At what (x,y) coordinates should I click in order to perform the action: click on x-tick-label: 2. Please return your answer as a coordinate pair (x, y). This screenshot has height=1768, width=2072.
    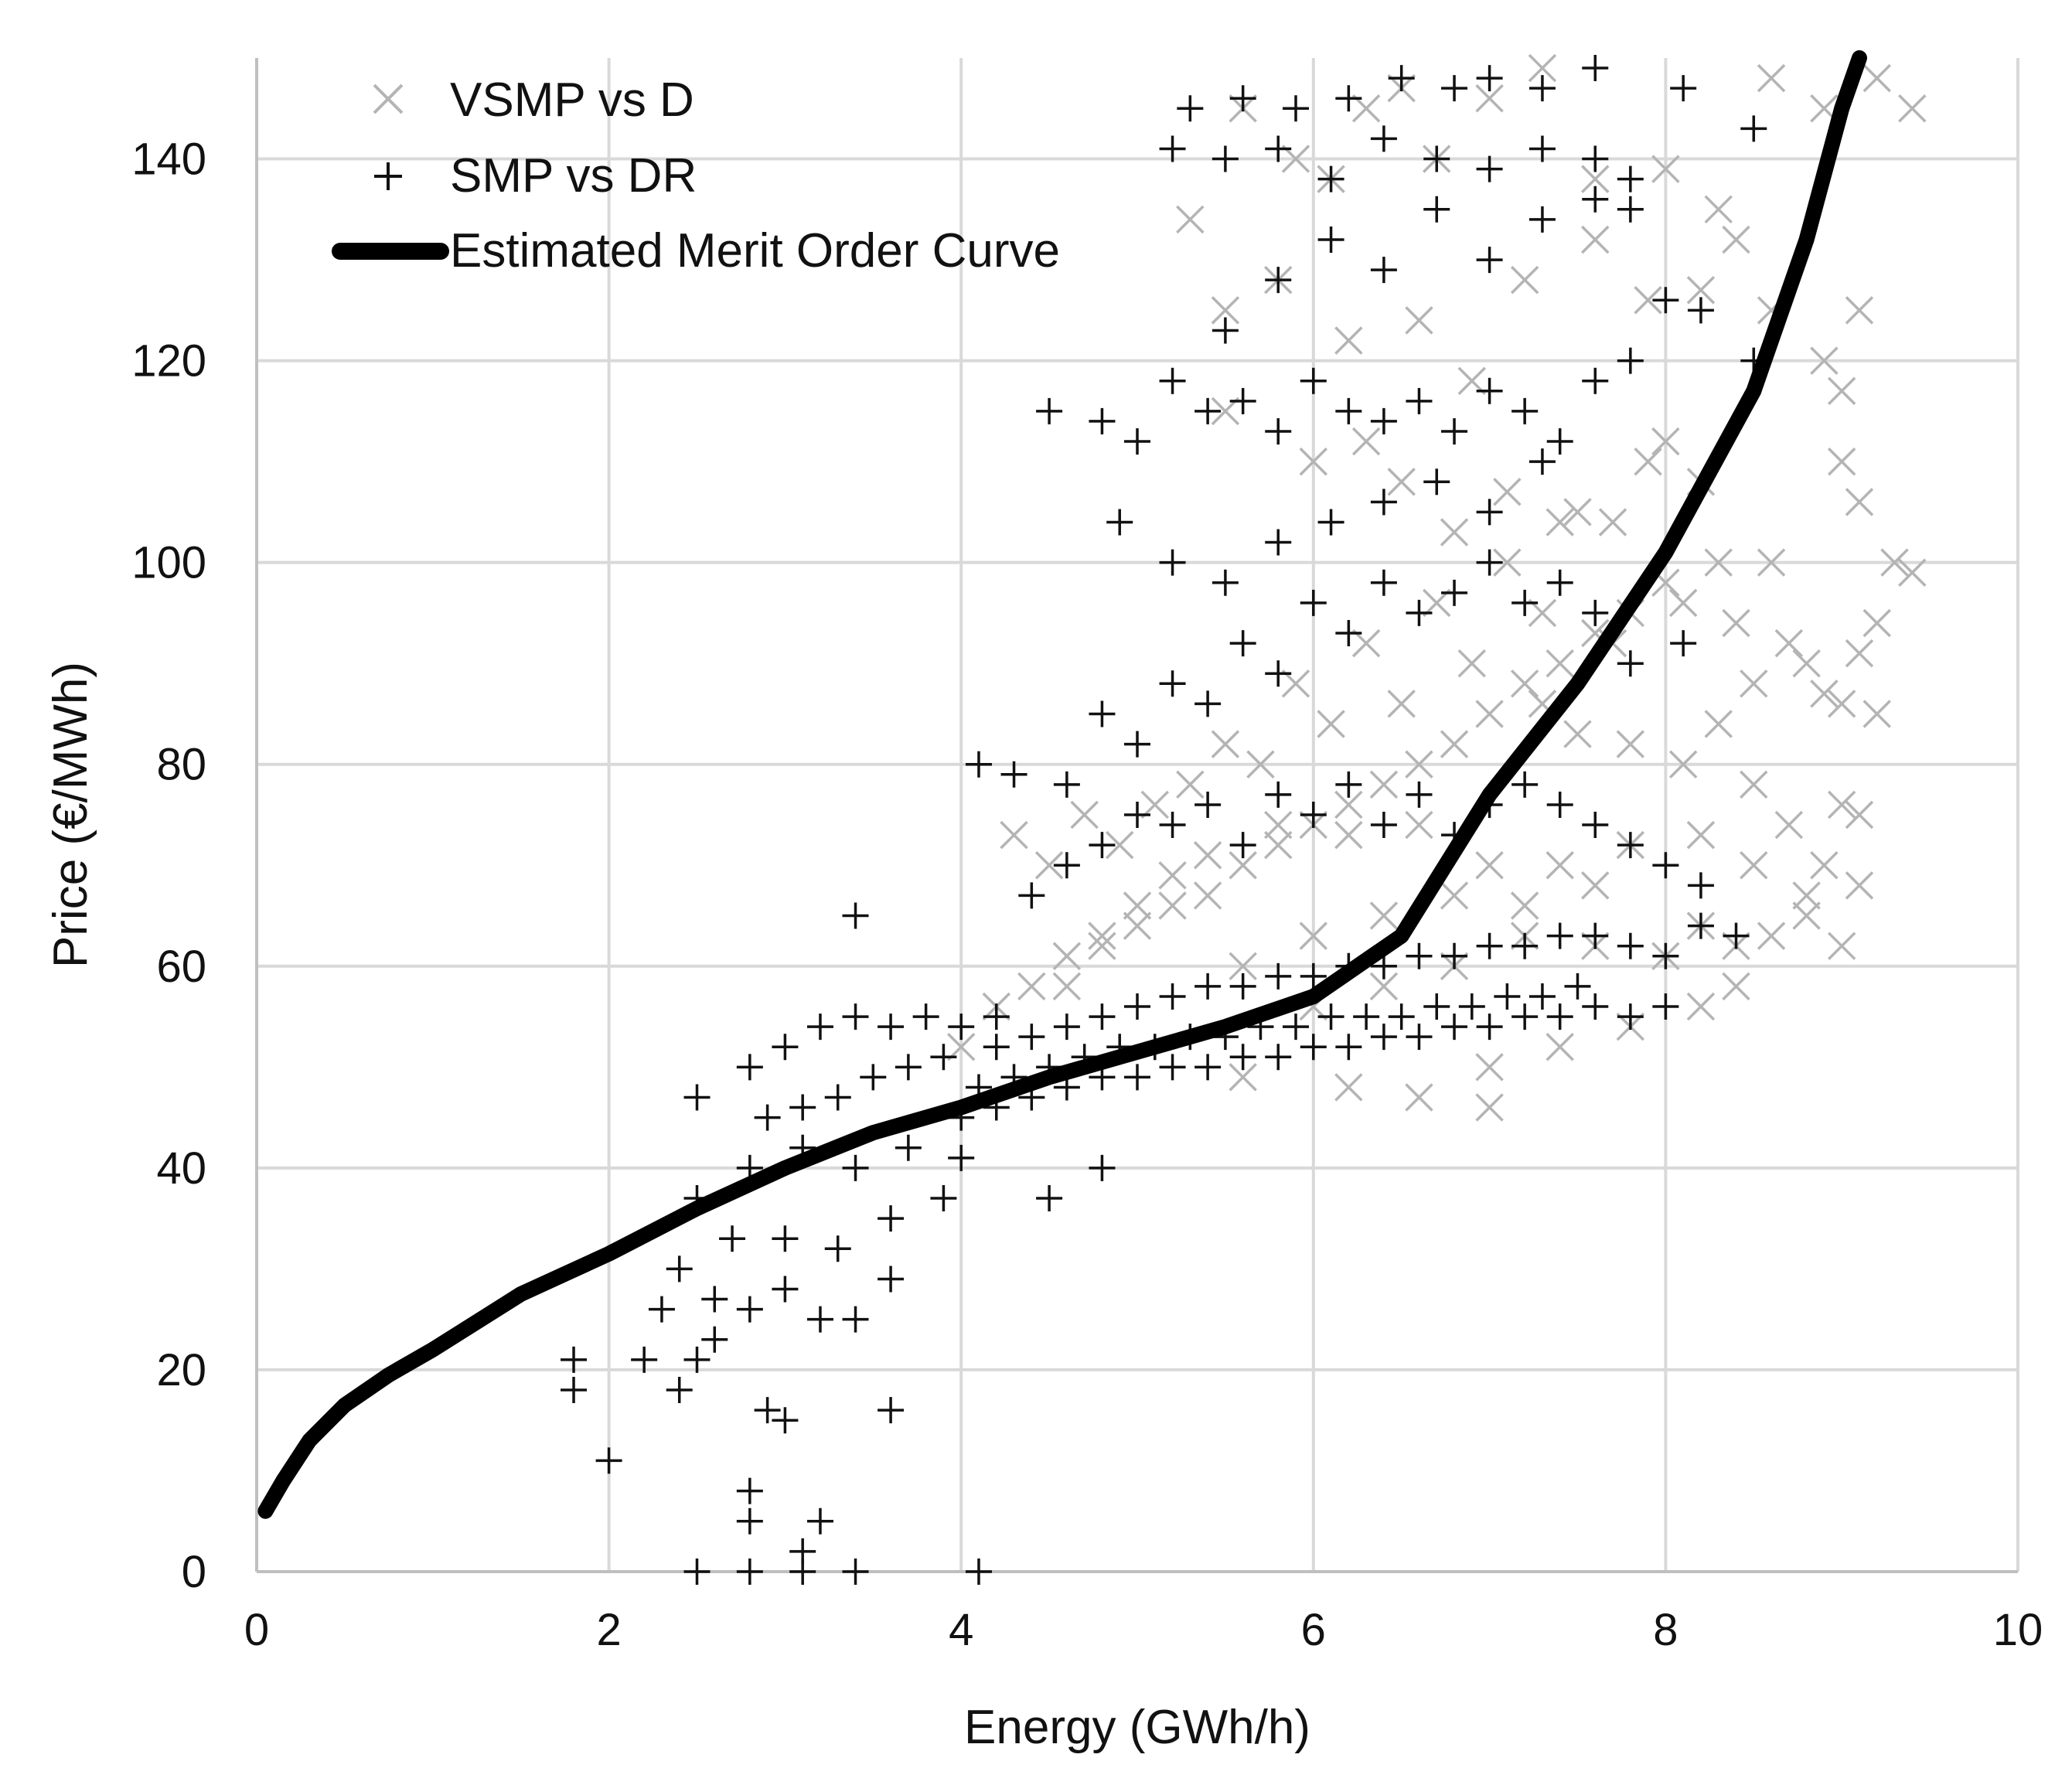
    Looking at the image, I should click on (609, 1630).